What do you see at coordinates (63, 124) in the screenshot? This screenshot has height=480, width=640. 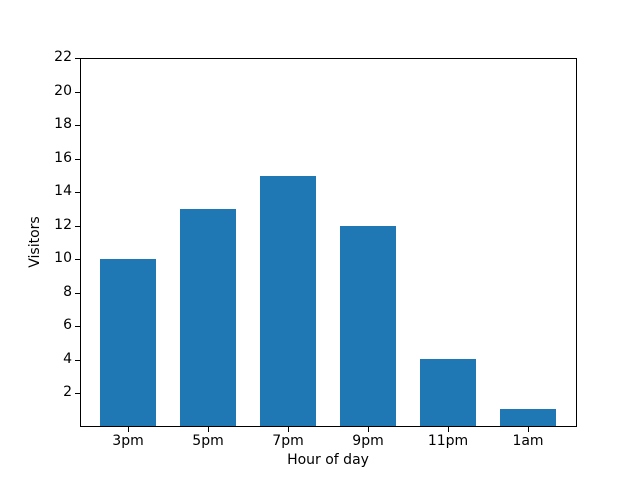 I see `y-tick-label: 18` at bounding box center [63, 124].